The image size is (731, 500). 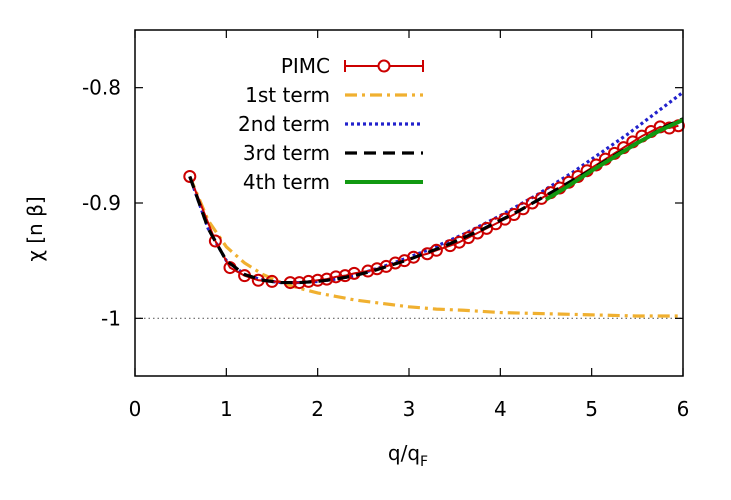 I want to click on x-tick-label: 1, so click(x=226, y=409).